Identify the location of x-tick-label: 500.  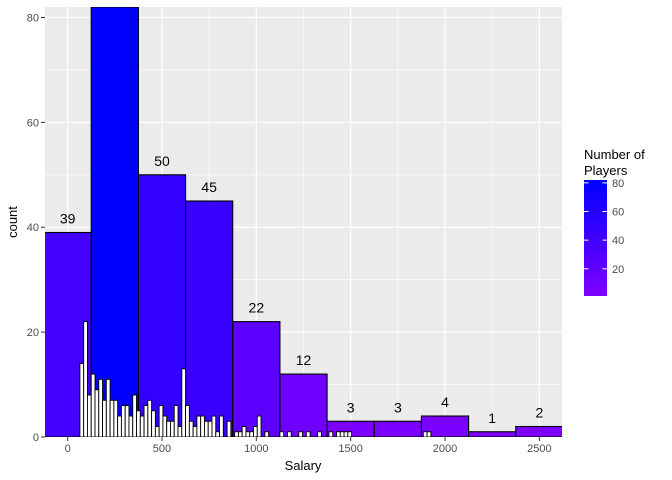
(162, 449).